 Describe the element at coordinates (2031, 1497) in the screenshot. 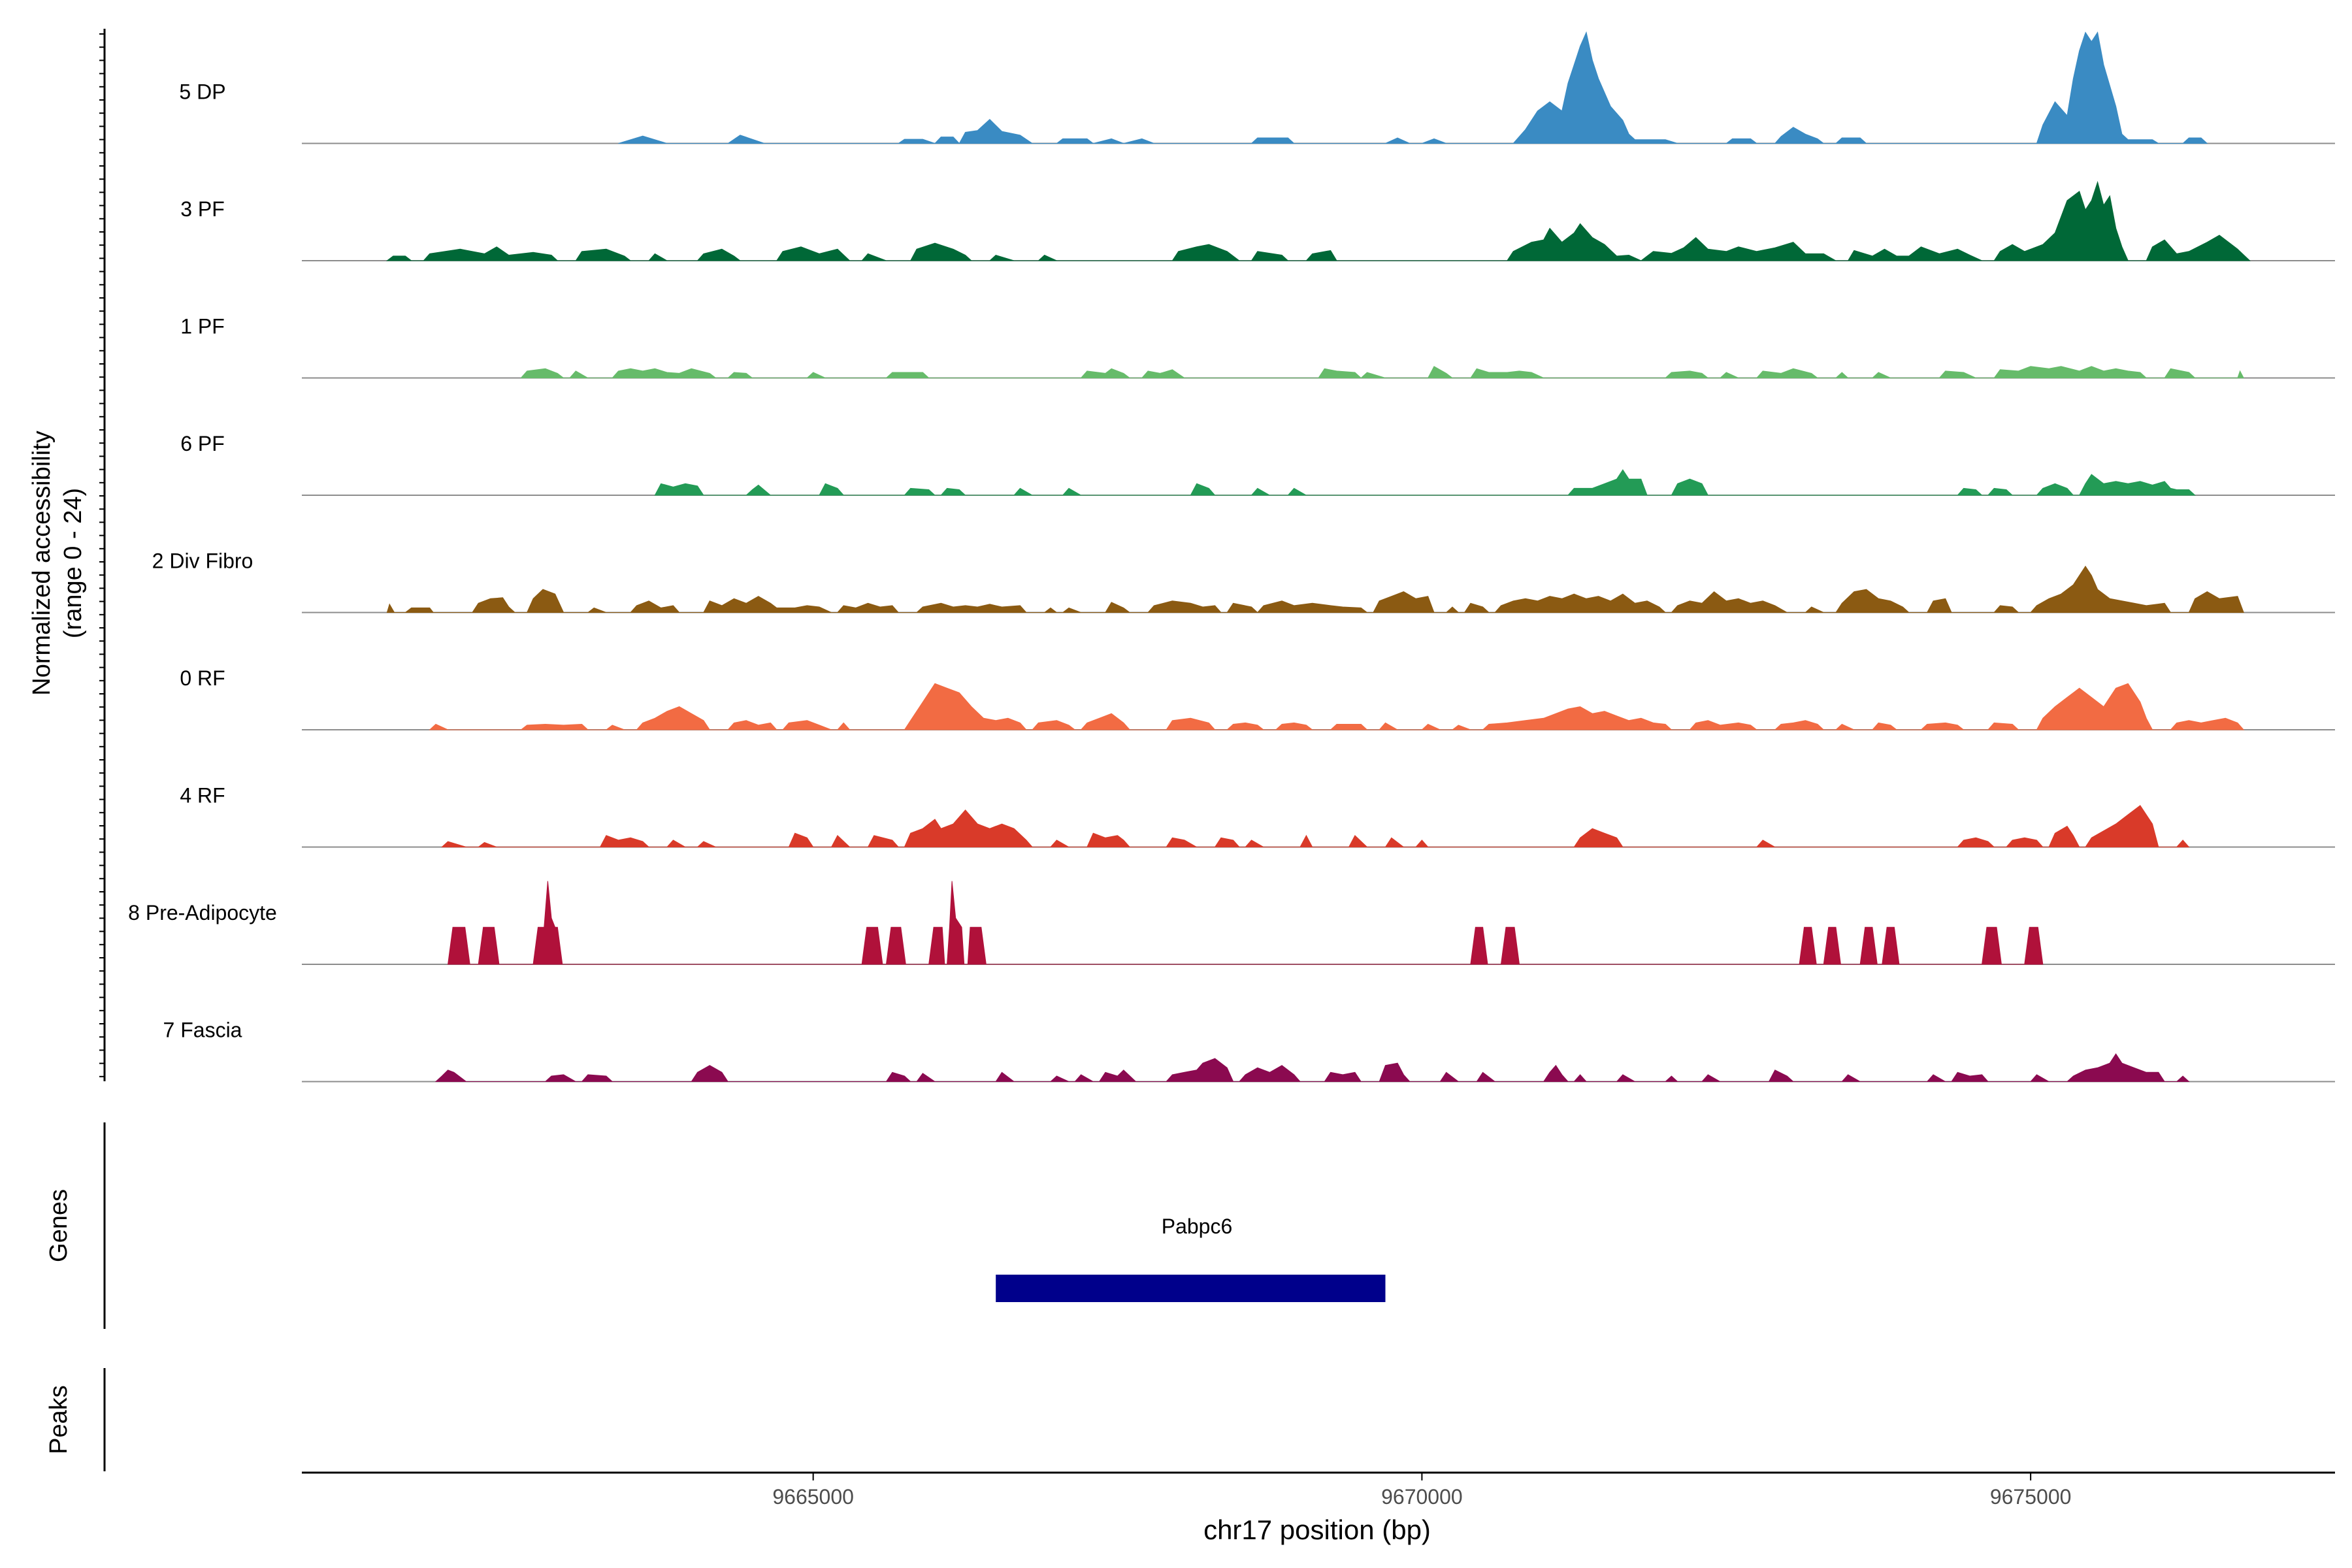

I see `x-tick-label: 9675000` at that location.